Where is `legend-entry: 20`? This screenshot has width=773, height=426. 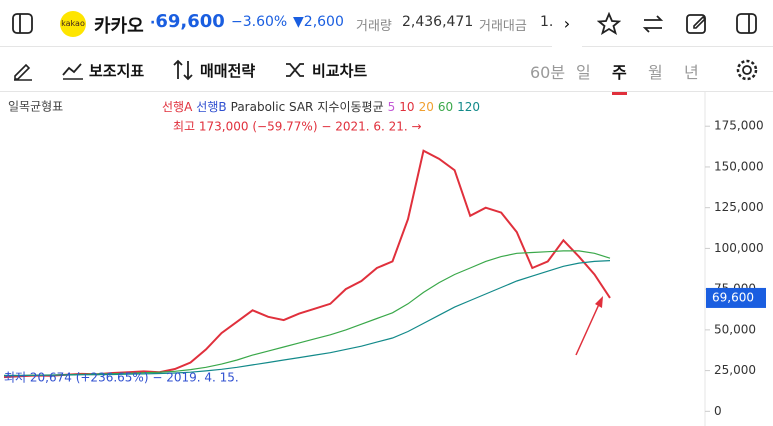
legend-entry: 20 is located at coordinates (426, 107).